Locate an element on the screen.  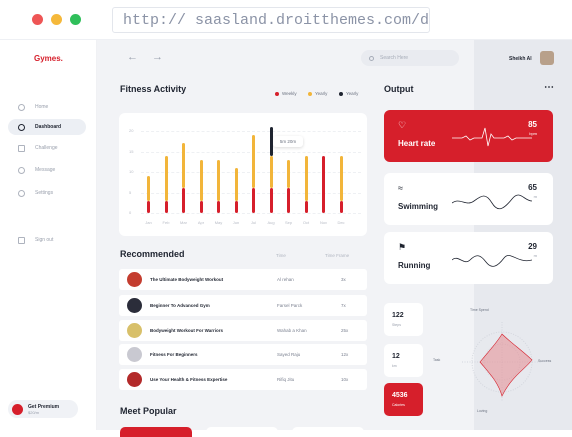
output-title: Output is located at coordinates (399, 89).